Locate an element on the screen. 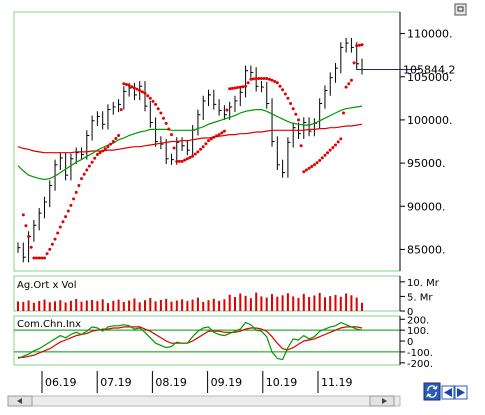  cci-axis-ticks: 200.100.0-100.-200. is located at coordinates (416, 342).